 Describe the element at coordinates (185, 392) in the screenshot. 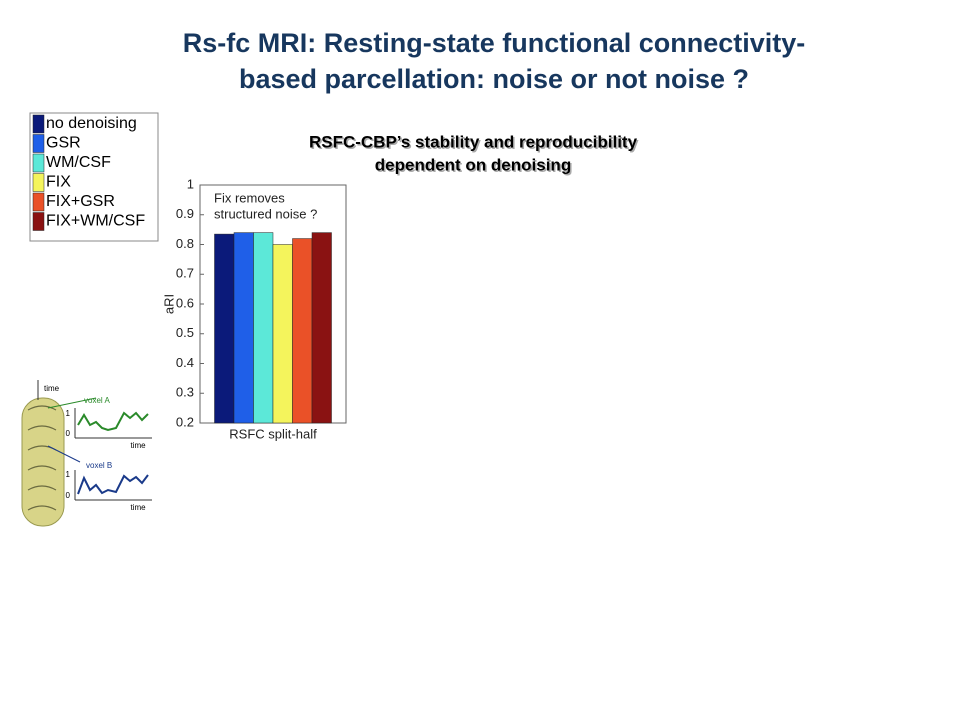

I see `y-tick-label: 0.3` at that location.